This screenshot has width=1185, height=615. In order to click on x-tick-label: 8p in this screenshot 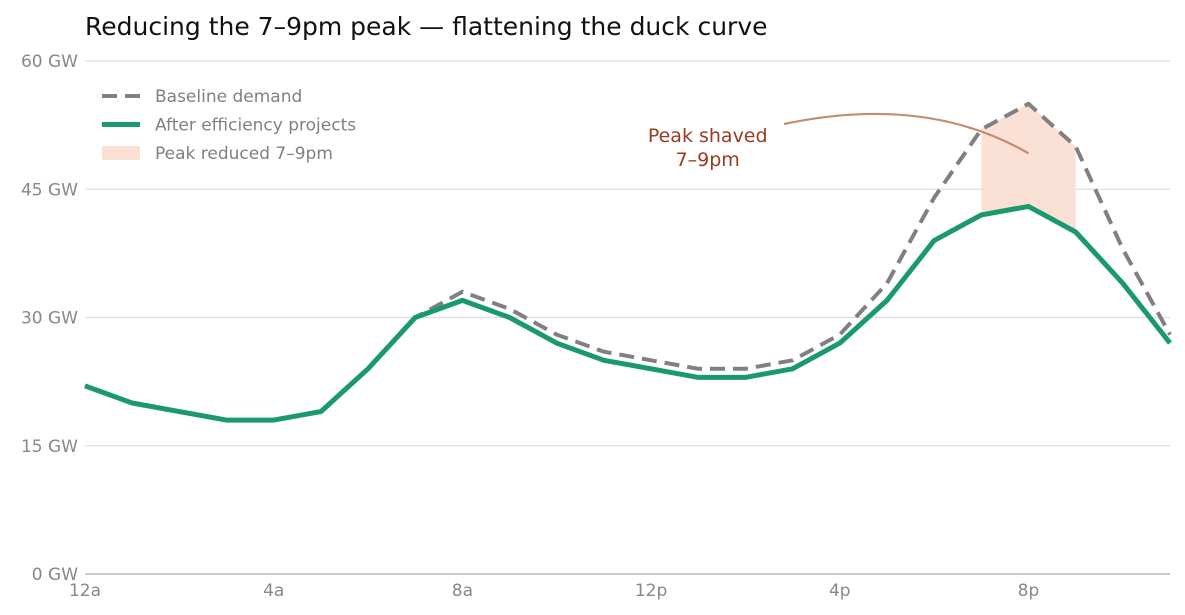, I will do `click(1029, 591)`.